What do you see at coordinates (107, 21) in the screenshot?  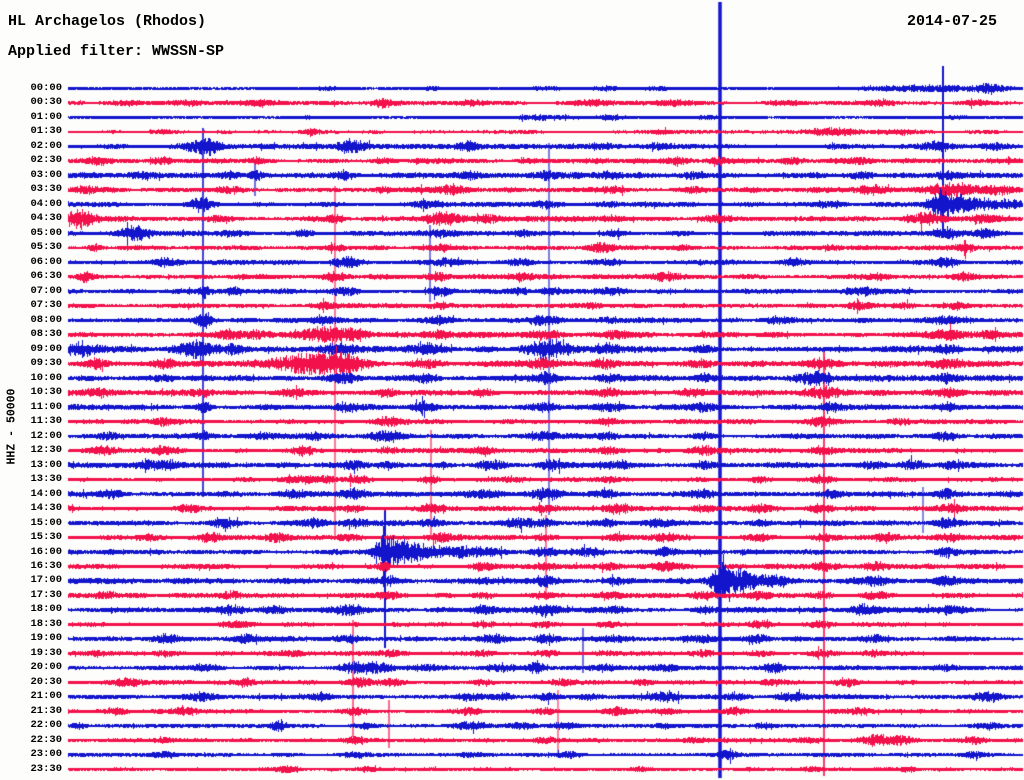 I see `station-title: HL Archagelos (Rhodos)` at bounding box center [107, 21].